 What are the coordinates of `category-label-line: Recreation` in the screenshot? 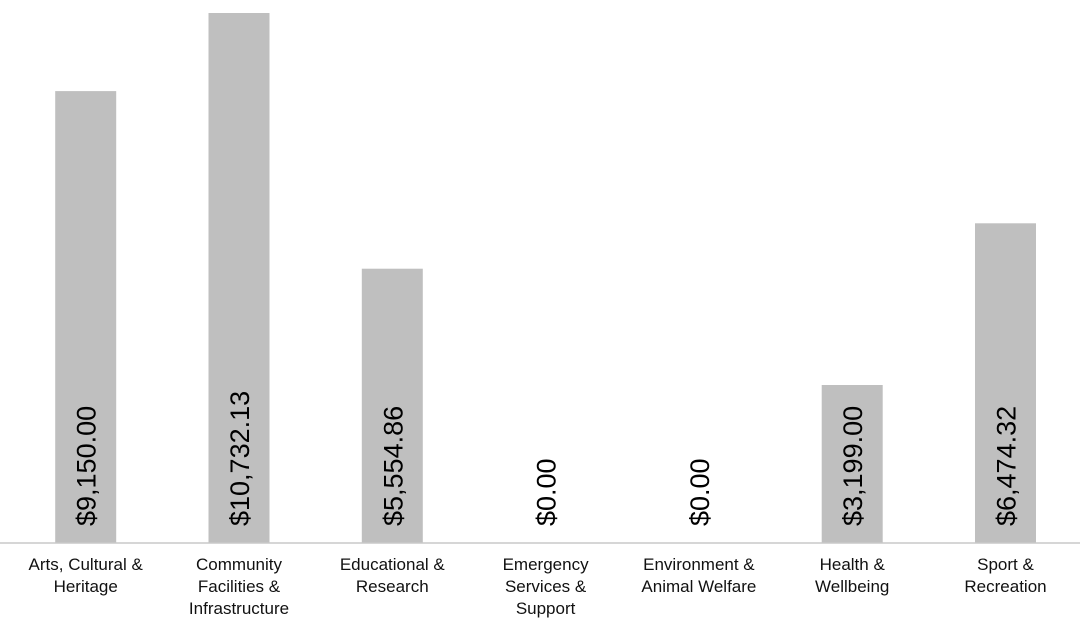 It's located at (1005, 586).